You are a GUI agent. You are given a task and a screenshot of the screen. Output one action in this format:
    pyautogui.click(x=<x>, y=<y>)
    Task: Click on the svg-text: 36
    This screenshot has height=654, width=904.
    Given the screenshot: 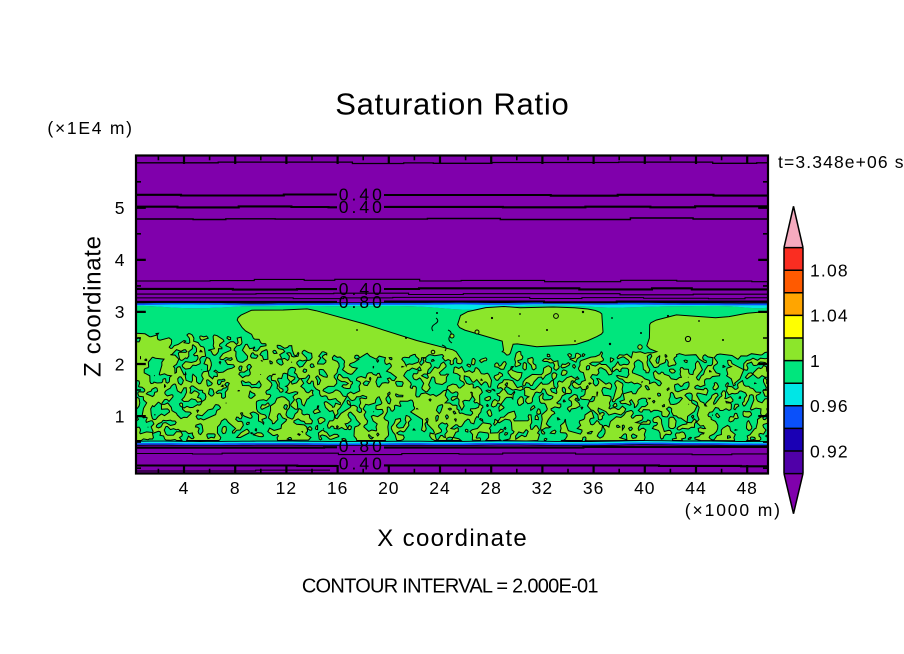 What is the action you would take?
    pyautogui.click(x=593, y=488)
    